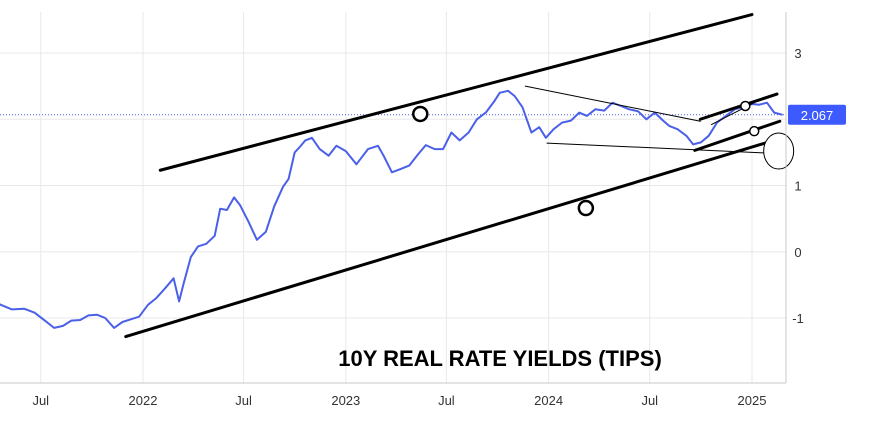 The height and width of the screenshot is (425, 873). I want to click on y-tick-label: -1, so click(798, 318).